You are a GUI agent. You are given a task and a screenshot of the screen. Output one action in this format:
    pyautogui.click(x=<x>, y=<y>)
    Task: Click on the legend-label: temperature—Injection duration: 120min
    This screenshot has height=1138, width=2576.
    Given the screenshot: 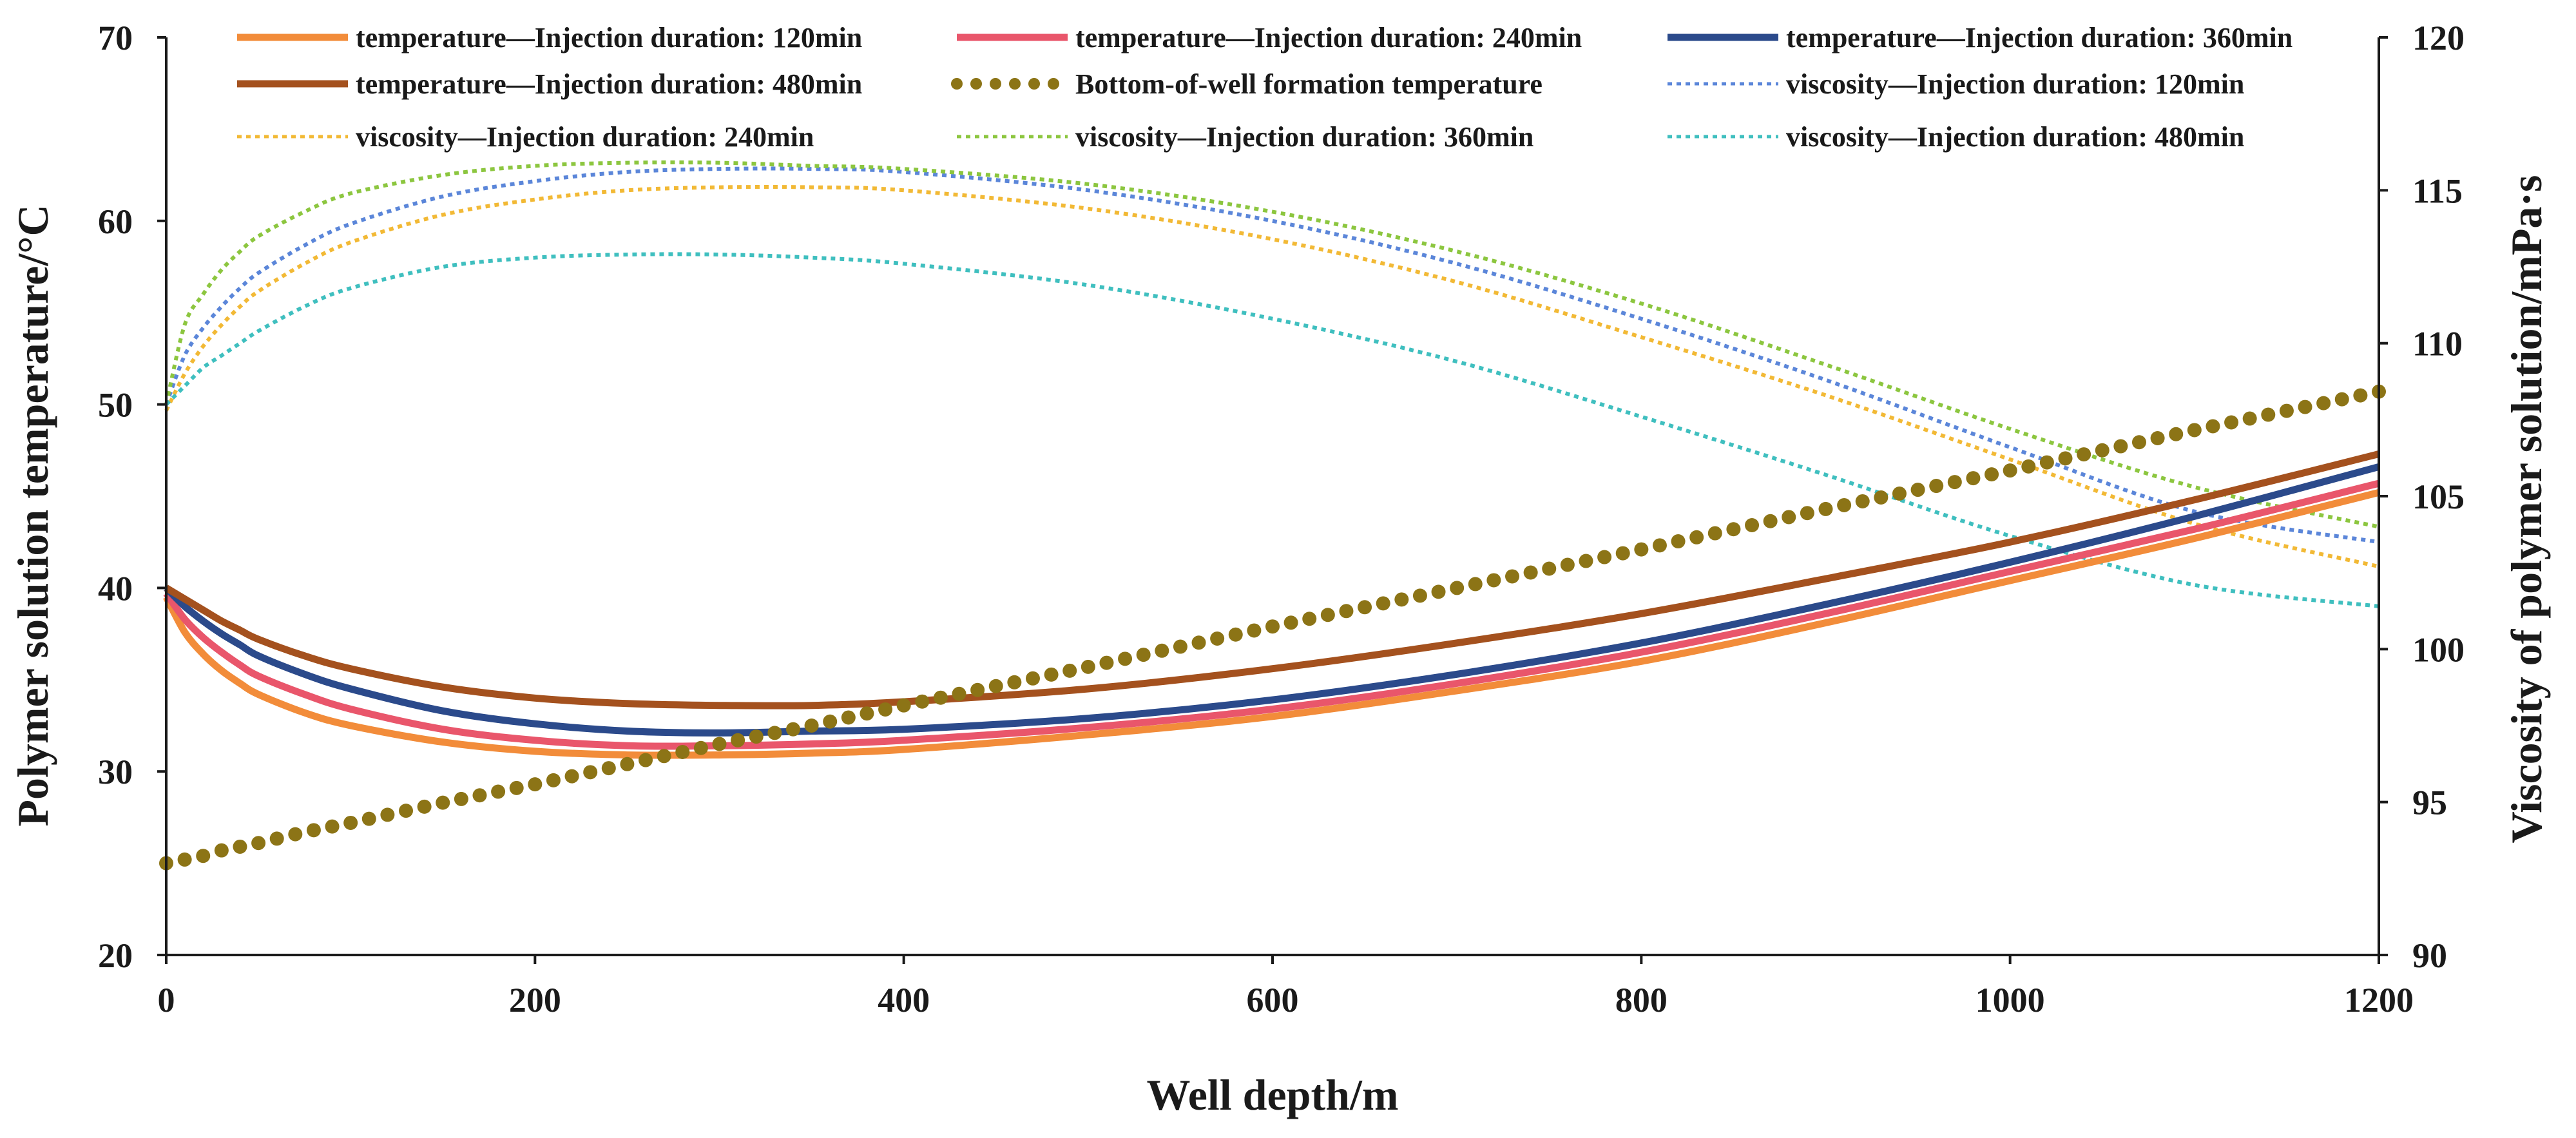 What is the action you would take?
    pyautogui.click(x=609, y=37)
    